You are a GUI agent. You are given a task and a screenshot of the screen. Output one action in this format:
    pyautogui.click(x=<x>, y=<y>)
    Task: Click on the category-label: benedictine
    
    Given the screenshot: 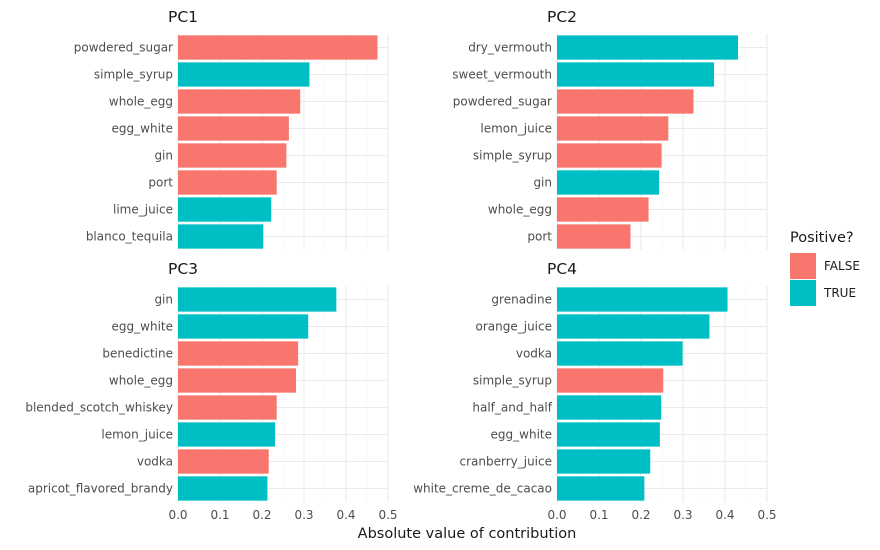 What is the action you would take?
    pyautogui.click(x=137, y=354)
    